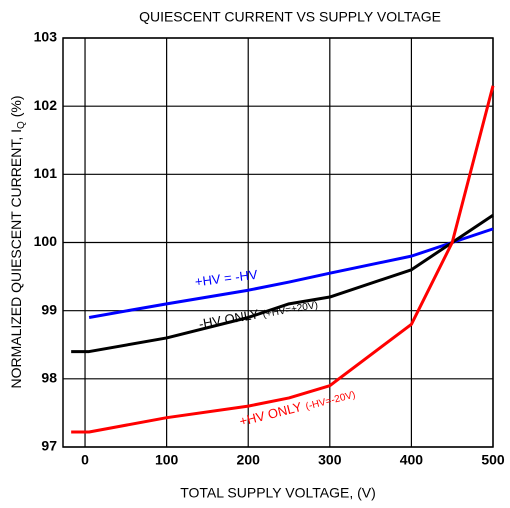  Describe the element at coordinates (167, 460) in the screenshot. I see `x-tick-label: 100` at that location.